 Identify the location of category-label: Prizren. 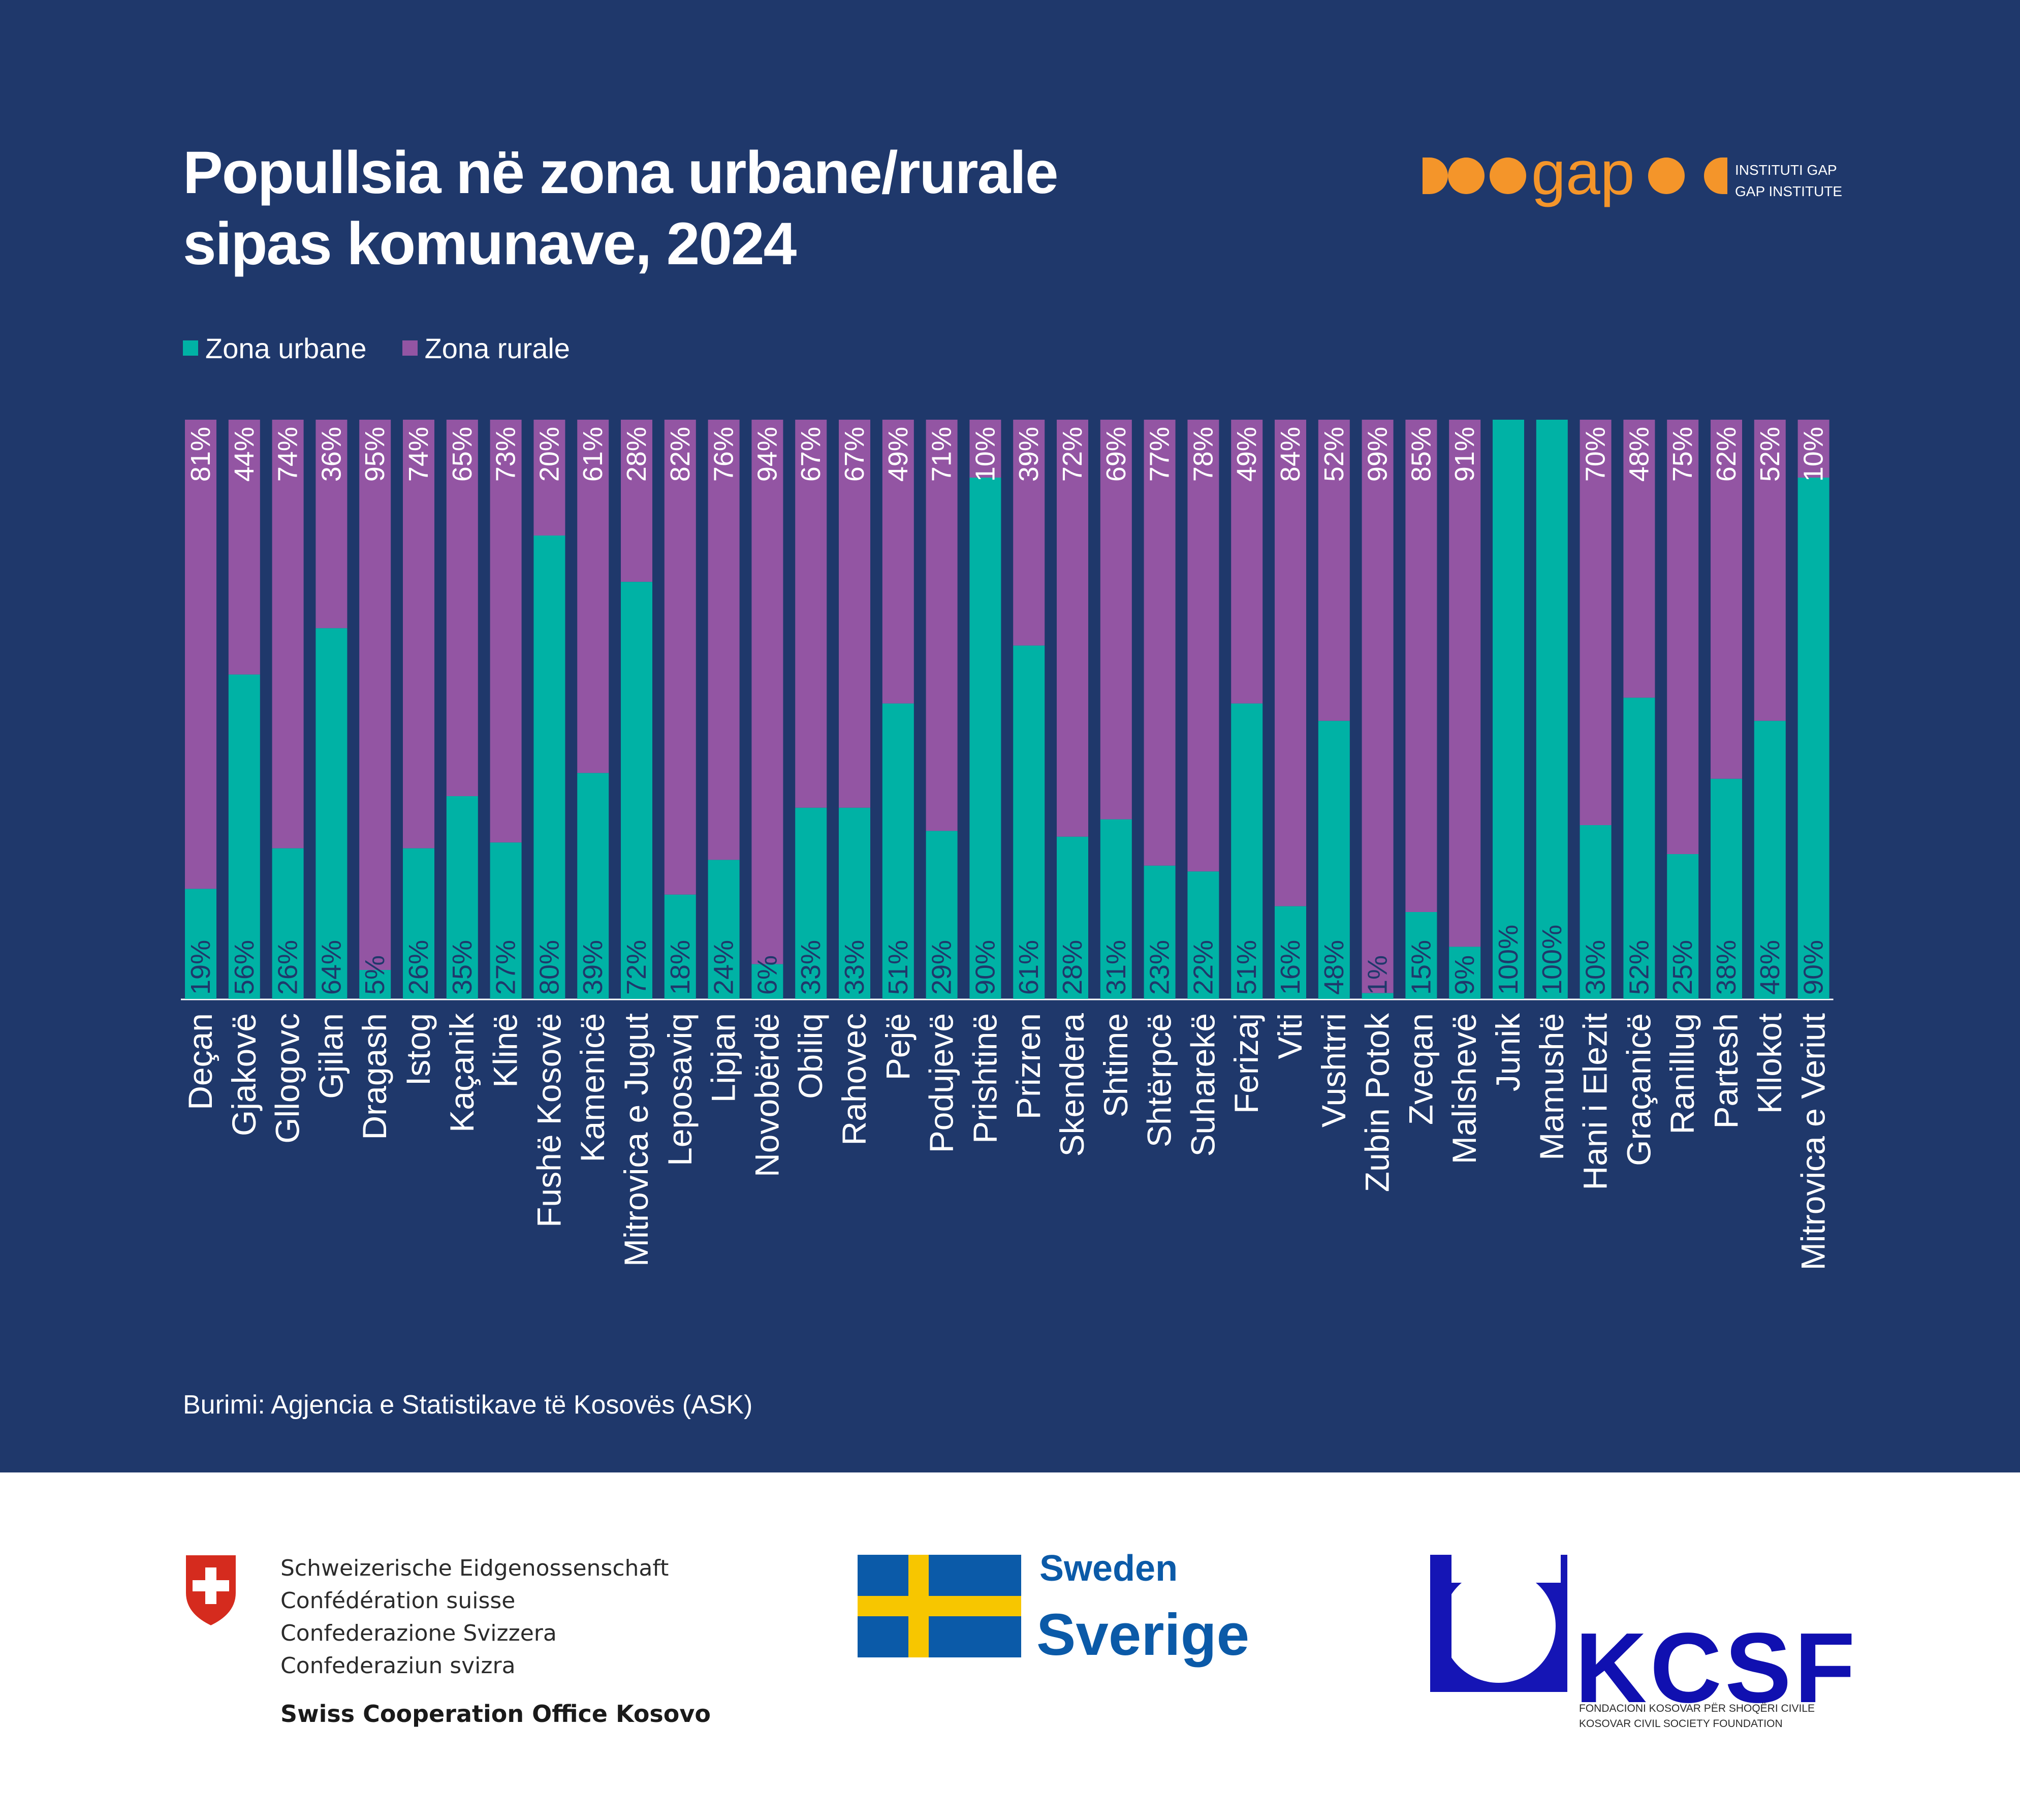
(1028, 1066).